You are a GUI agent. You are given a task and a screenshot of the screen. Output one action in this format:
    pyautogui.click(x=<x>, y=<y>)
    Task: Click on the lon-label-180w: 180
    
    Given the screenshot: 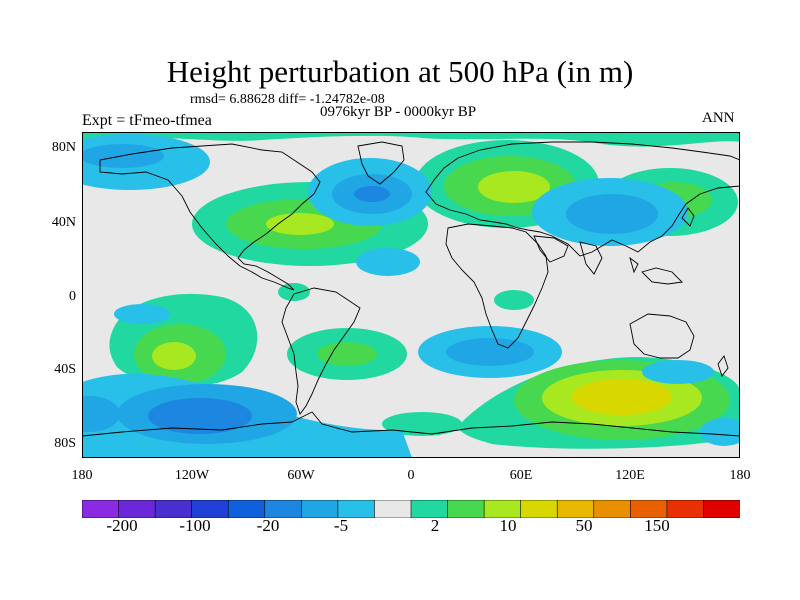 What is the action you would take?
    pyautogui.click(x=82, y=475)
    